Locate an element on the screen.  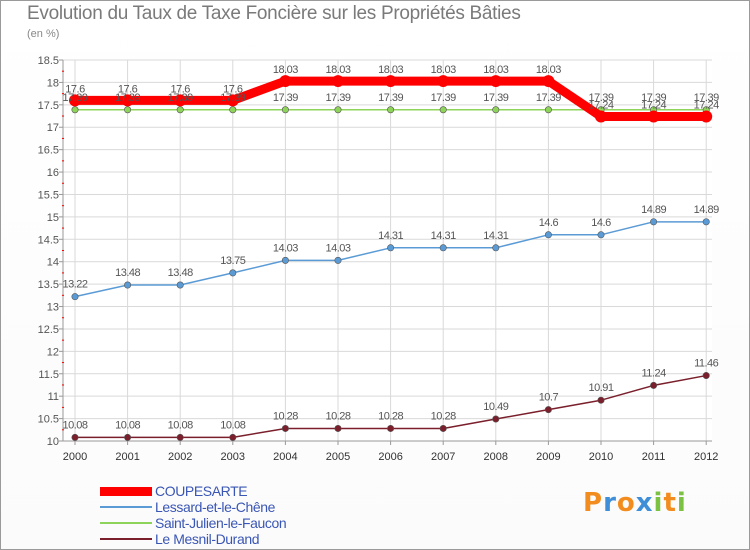
y-tick-label: 11 is located at coordinates (53, 397).